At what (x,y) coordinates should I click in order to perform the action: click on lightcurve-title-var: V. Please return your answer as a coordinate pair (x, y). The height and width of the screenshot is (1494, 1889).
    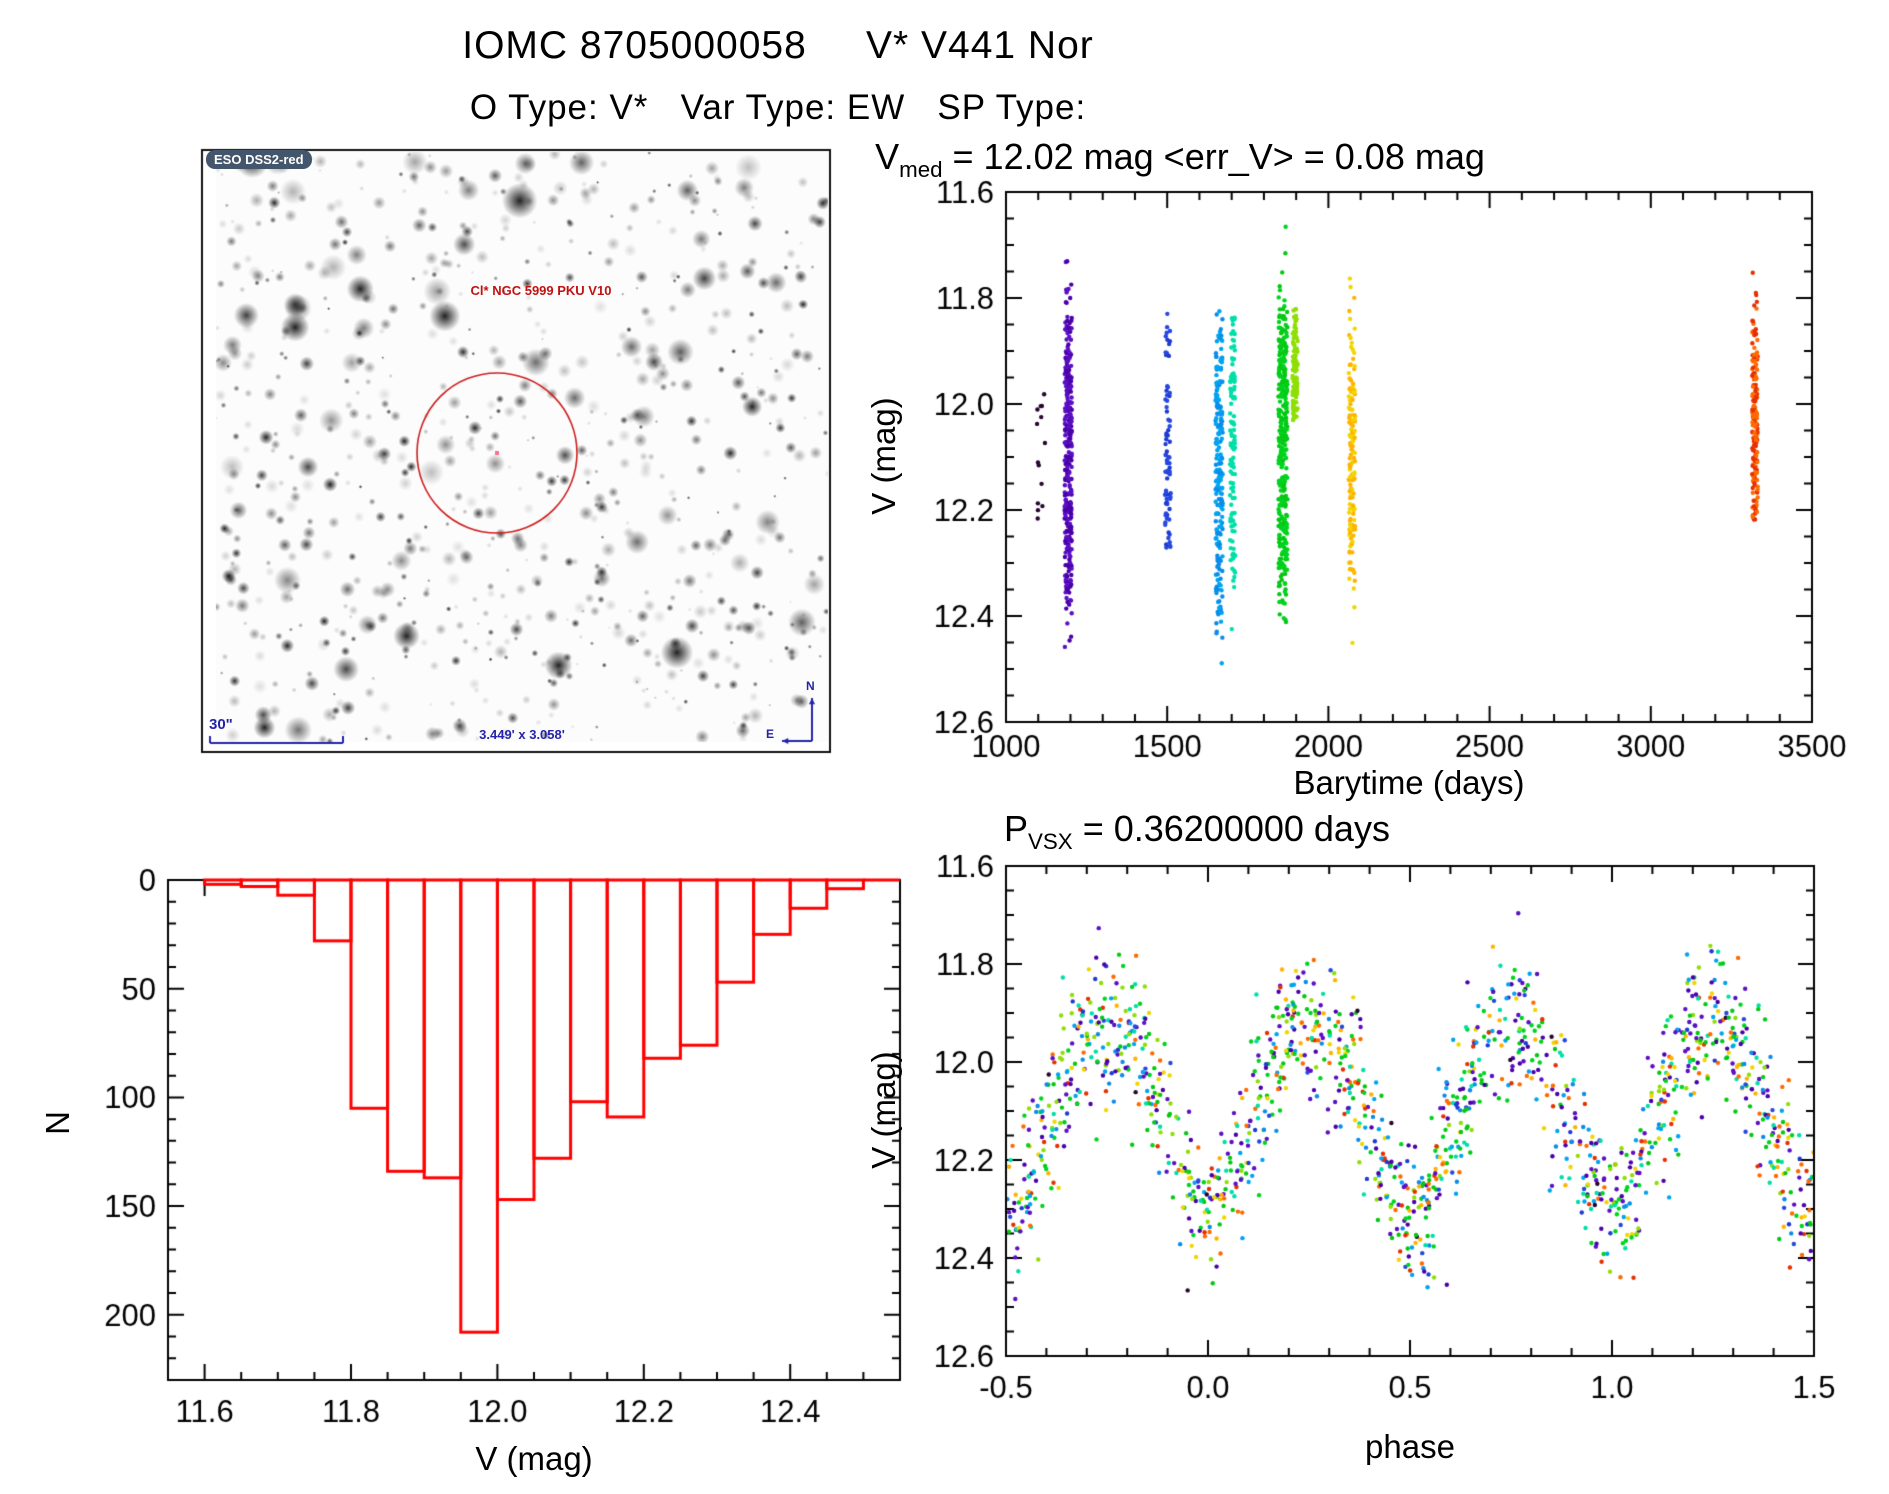
    Looking at the image, I should click on (887, 156).